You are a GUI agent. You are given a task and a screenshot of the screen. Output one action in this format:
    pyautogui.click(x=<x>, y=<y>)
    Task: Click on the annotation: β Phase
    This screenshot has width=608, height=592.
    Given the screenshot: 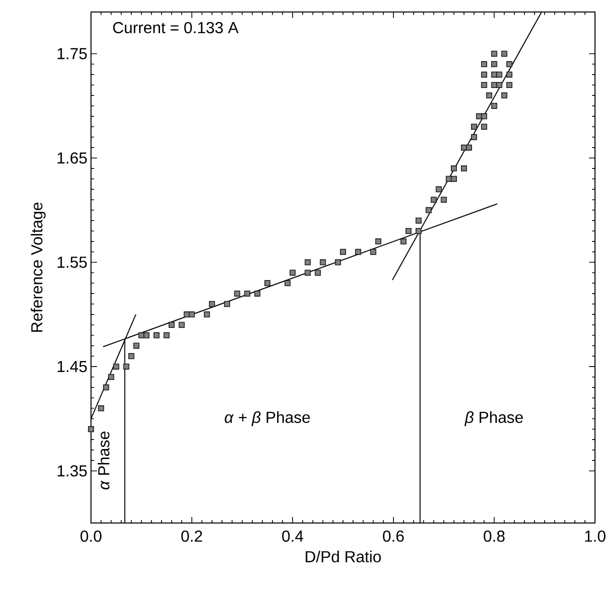 What is the action you would take?
    pyautogui.click(x=493, y=418)
    